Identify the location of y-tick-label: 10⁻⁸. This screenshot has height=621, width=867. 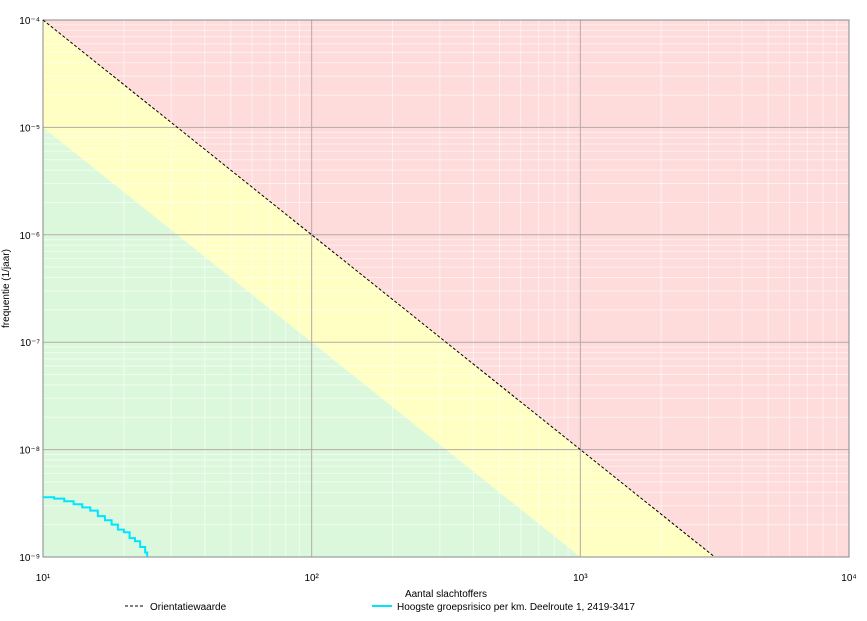
(29, 451).